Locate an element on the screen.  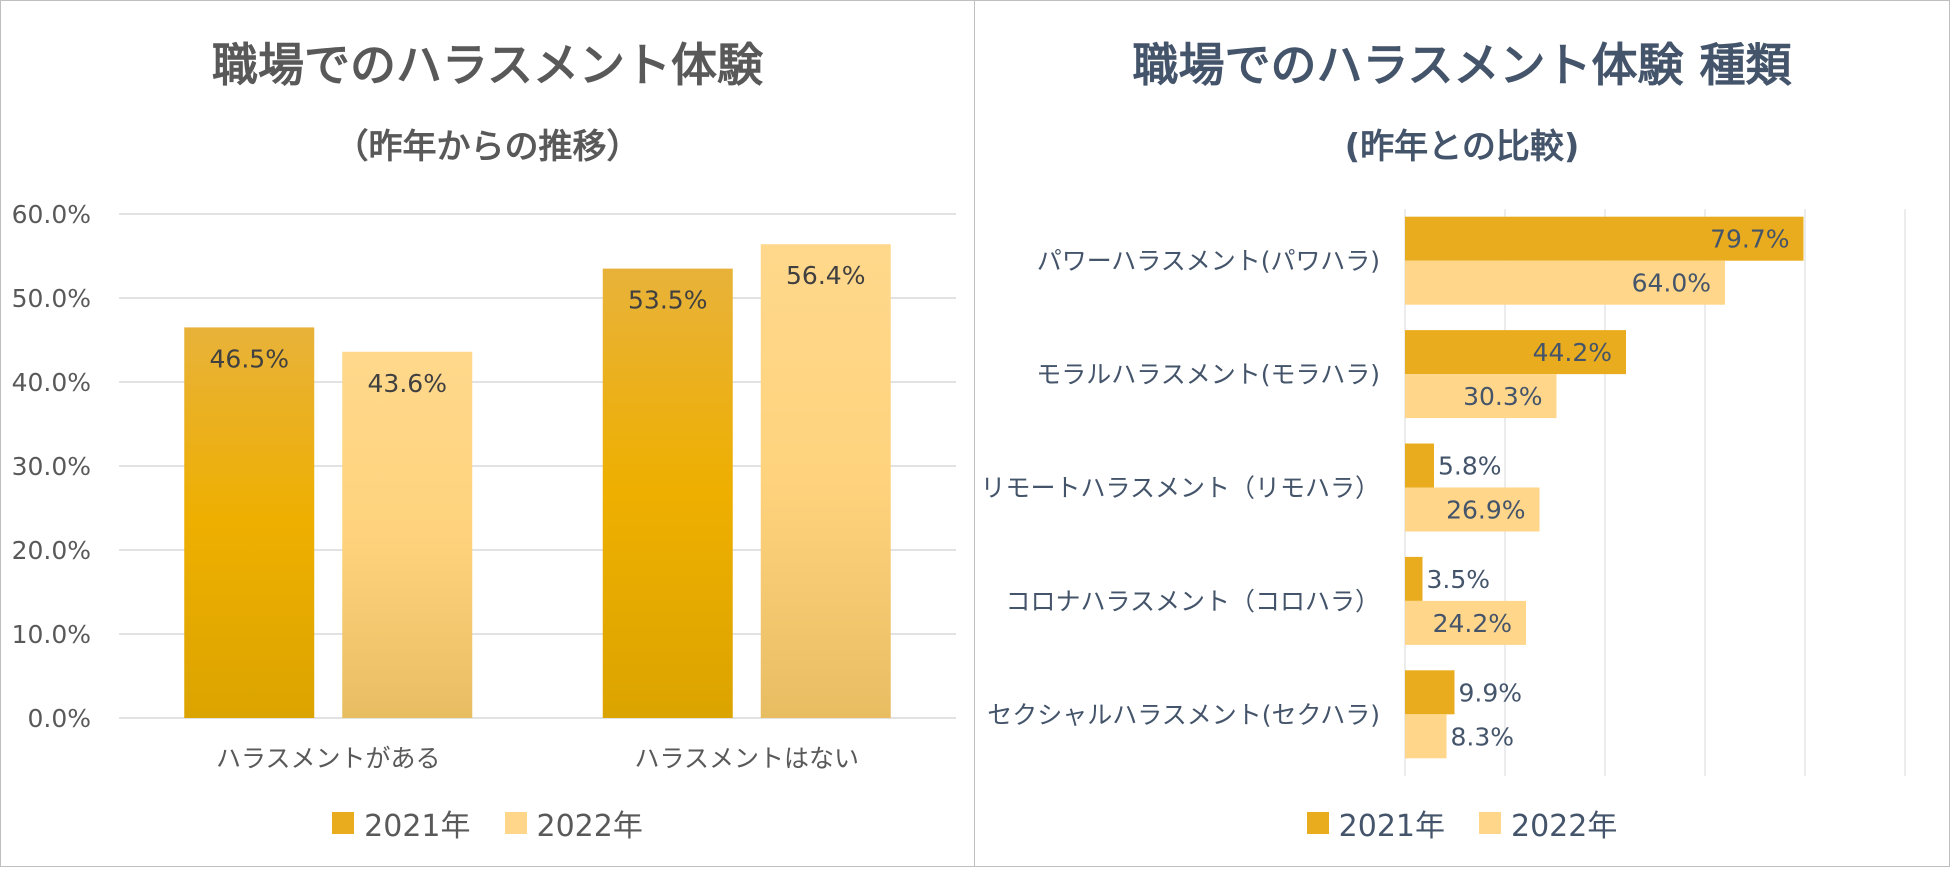
data-label: 46.5% is located at coordinates (249, 358).